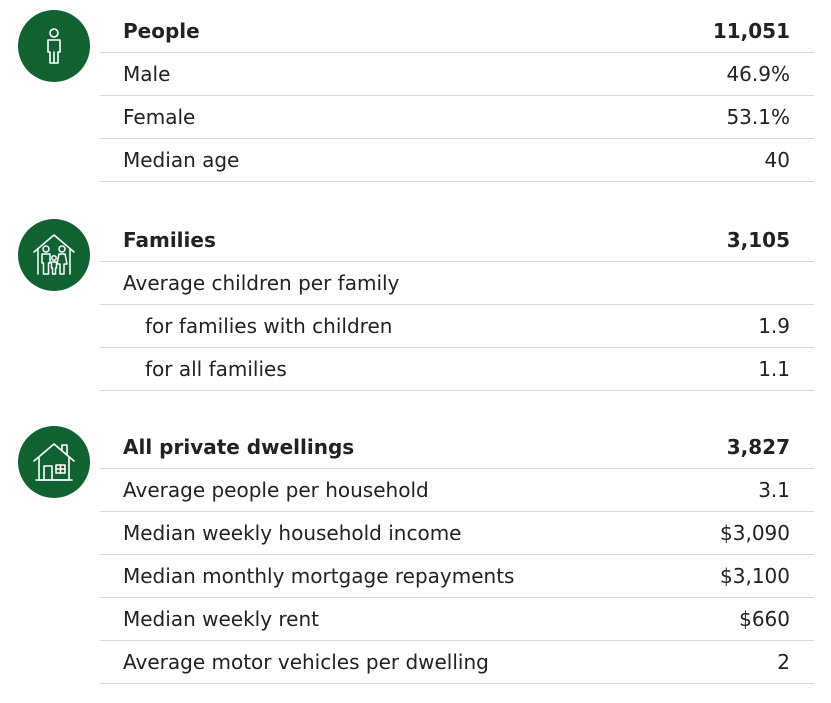 The image size is (831, 703). What do you see at coordinates (147, 74) in the screenshot?
I see `row-label: Male` at bounding box center [147, 74].